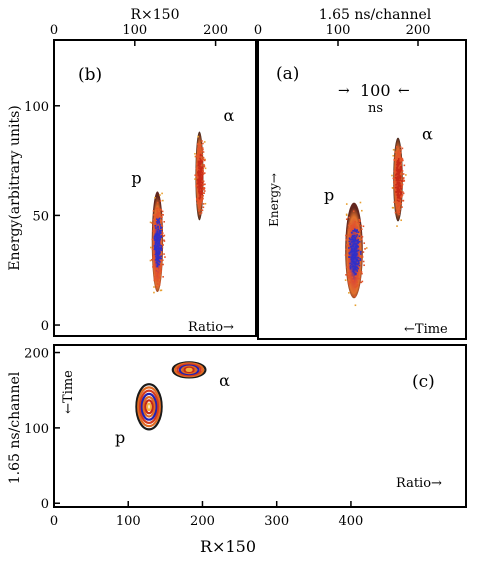  I want to click on panel-c-contour-alpha-label: α, so click(224, 380).